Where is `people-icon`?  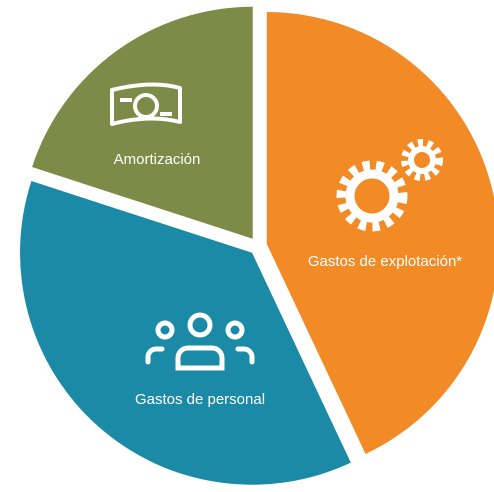 people-icon is located at coordinates (200, 341).